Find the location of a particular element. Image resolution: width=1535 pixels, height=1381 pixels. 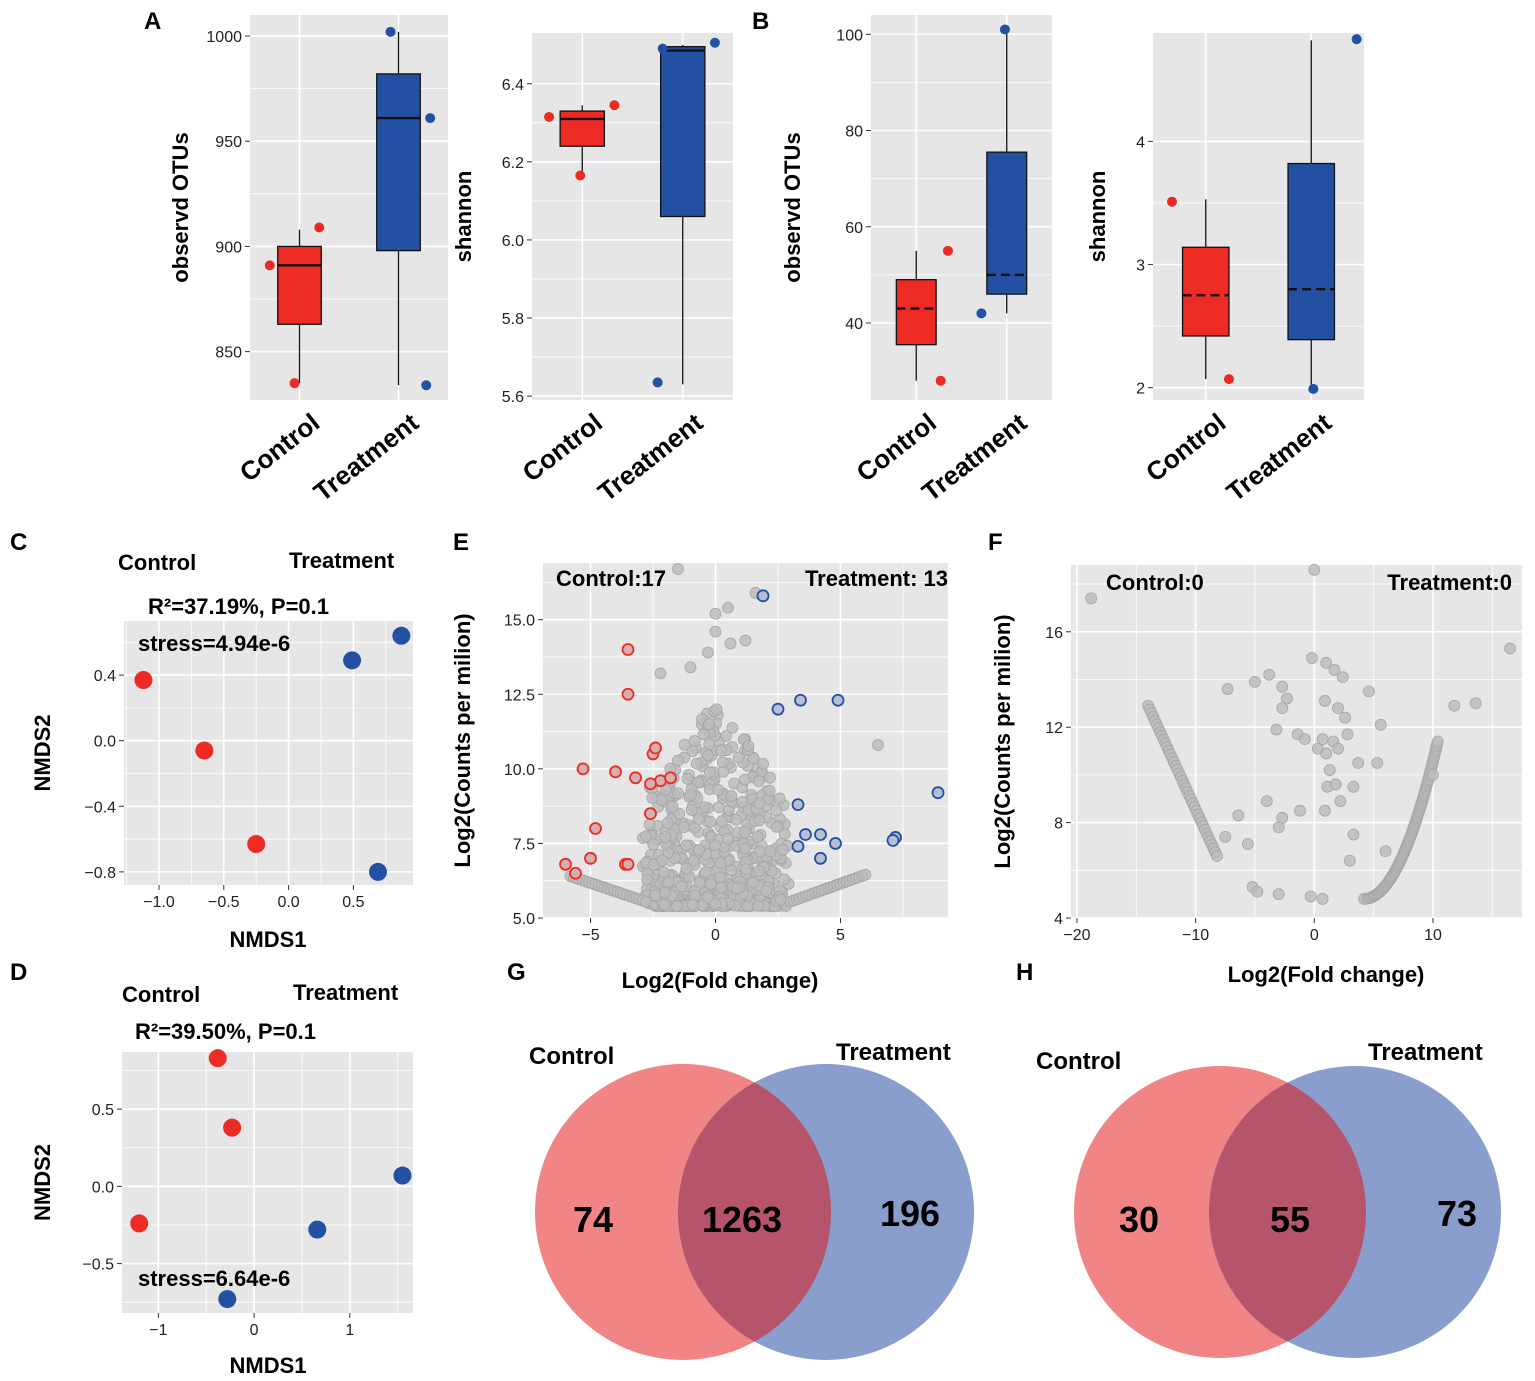

nmds-d-stress-label: stress=6.64e-6 is located at coordinates (214, 1278).